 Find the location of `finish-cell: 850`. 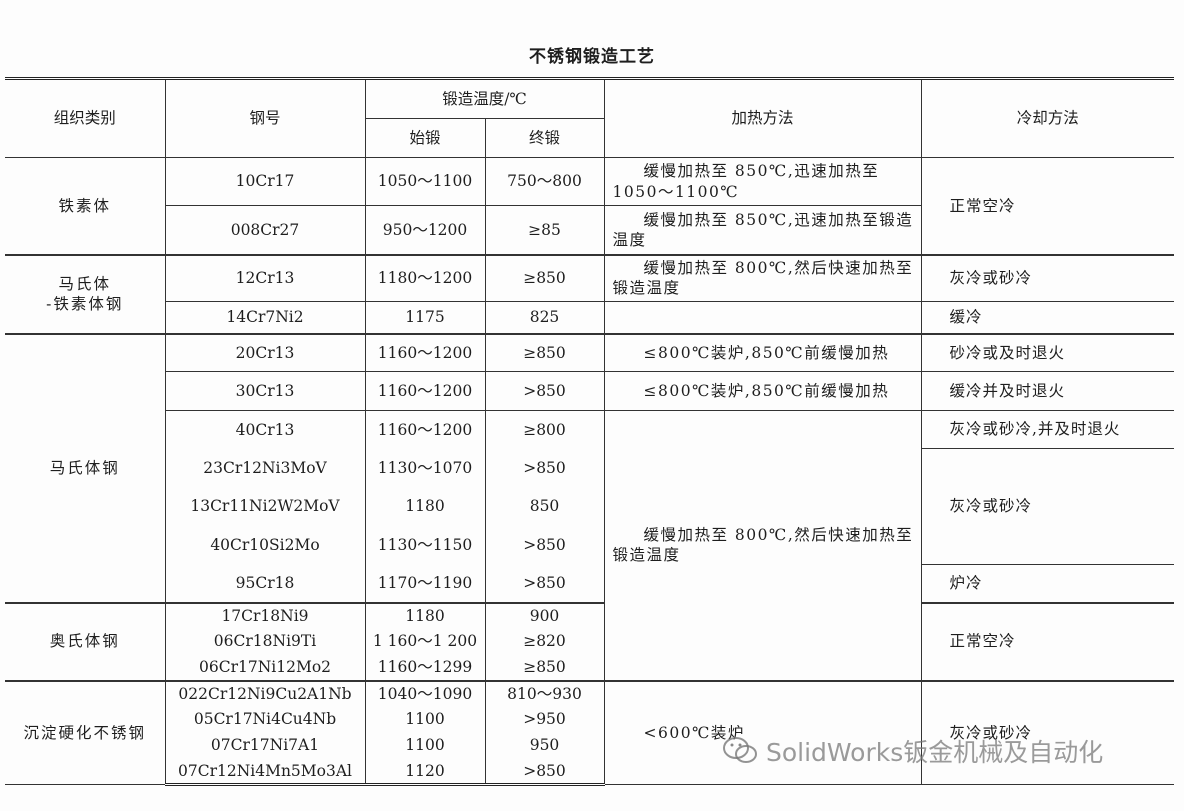

finish-cell: 850 is located at coordinates (544, 506).